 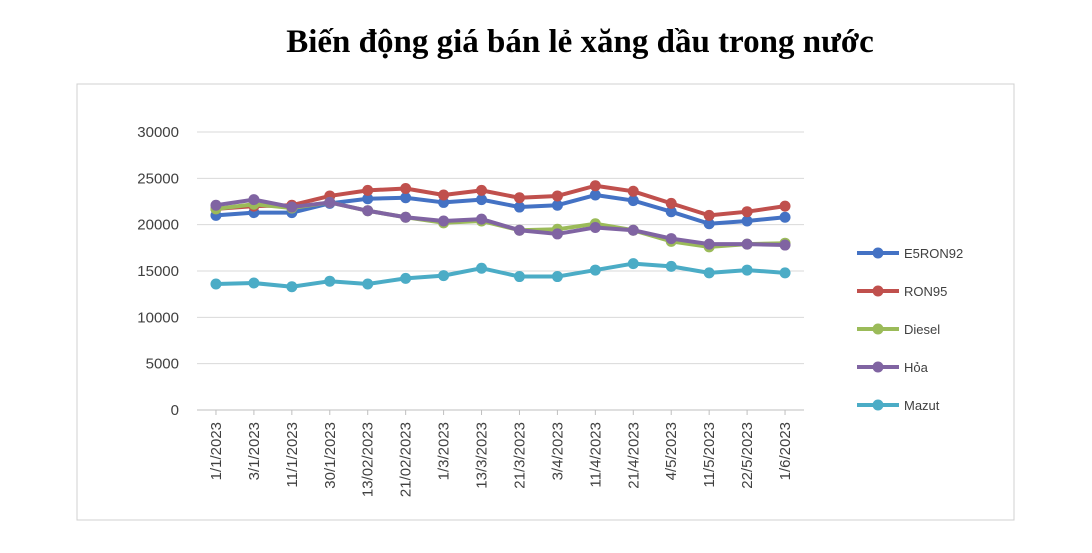 I want to click on legend-entry: Hỏa, so click(x=893, y=367).